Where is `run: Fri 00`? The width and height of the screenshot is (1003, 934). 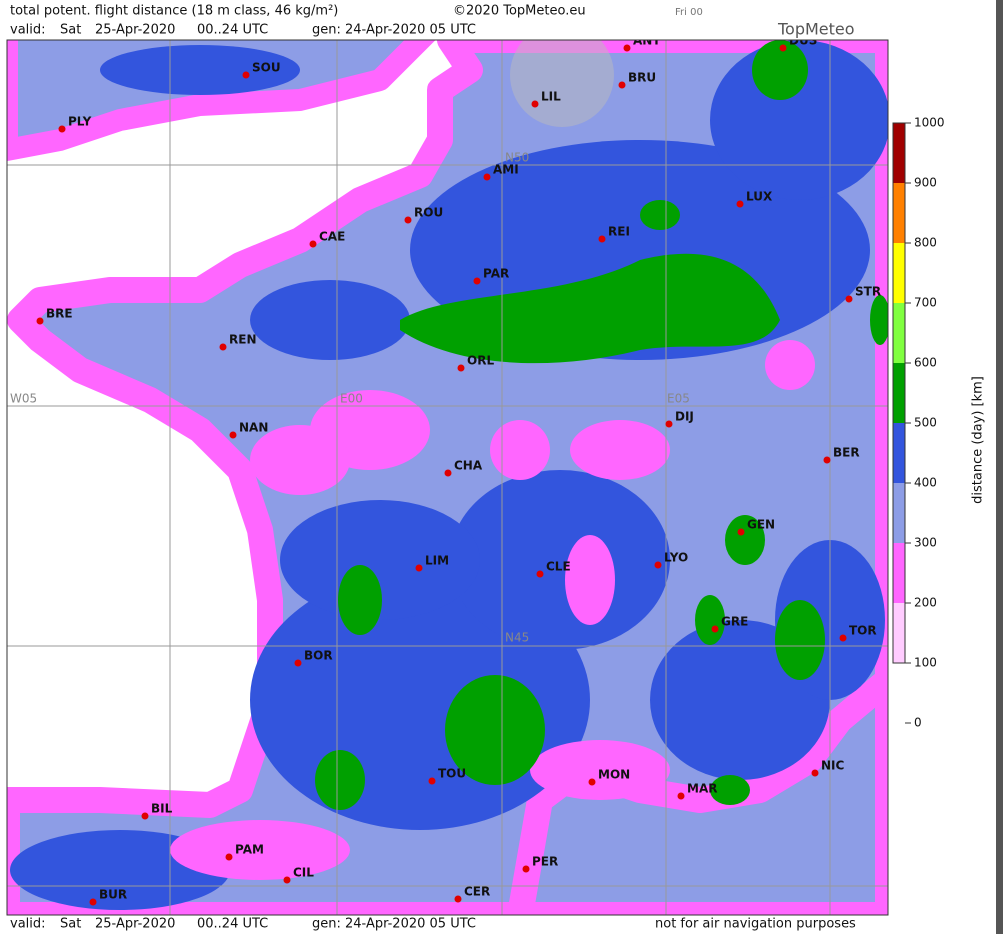
run: Fri 00 is located at coordinates (689, 12).